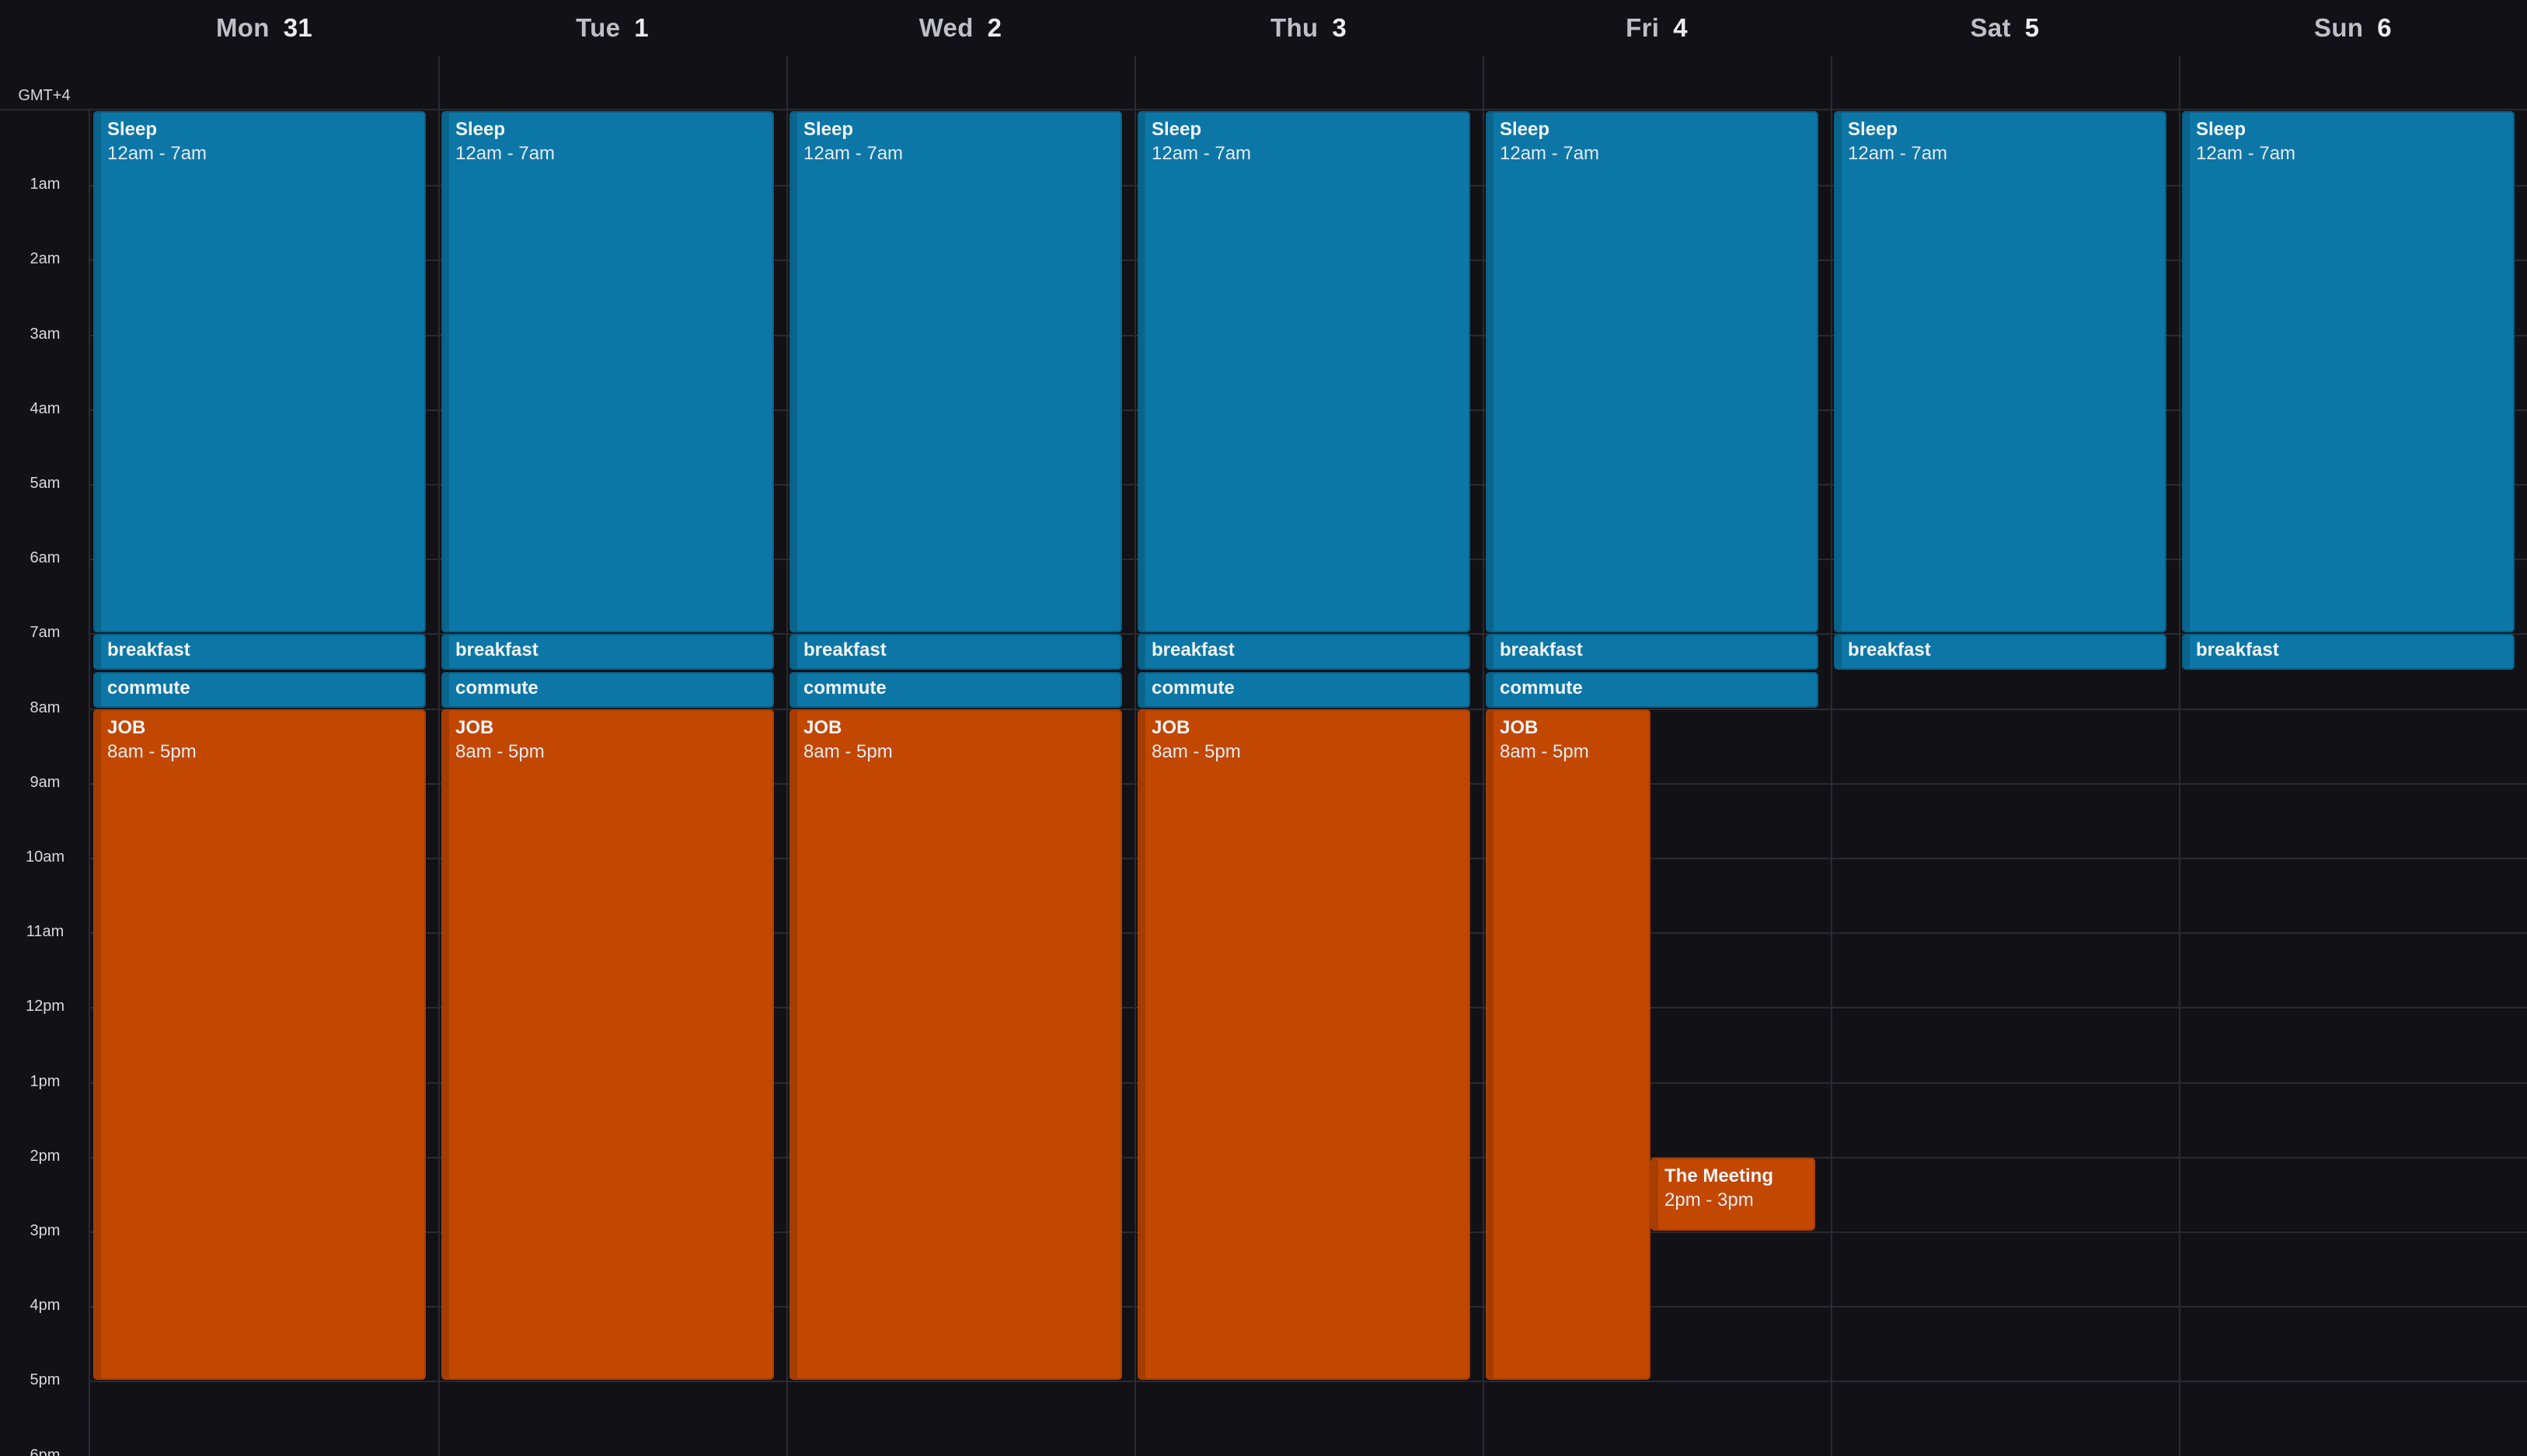 The image size is (2527, 1456). Describe the element at coordinates (994, 28) in the screenshot. I see `day-number: 2` at that location.